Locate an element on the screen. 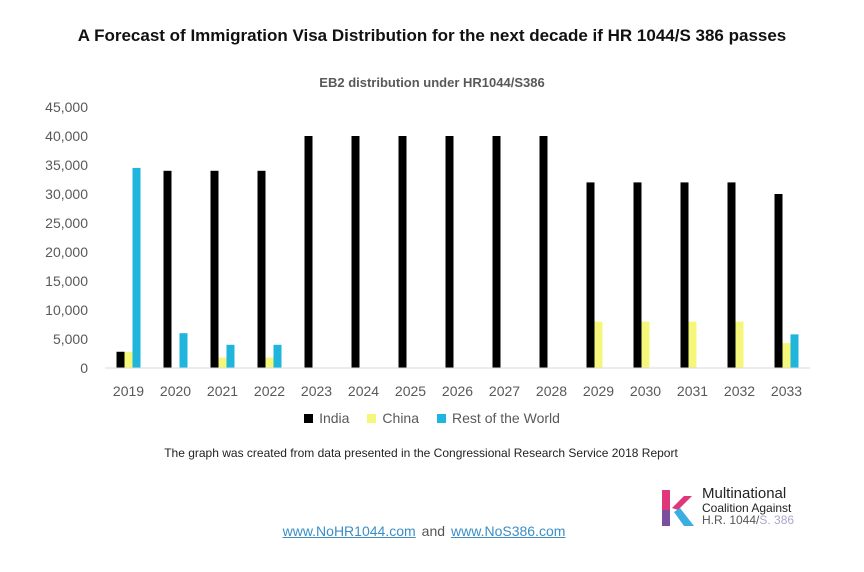 Image resolution: width=864 pixels, height=572 pixels. legend-item: India is located at coordinates (326, 418).